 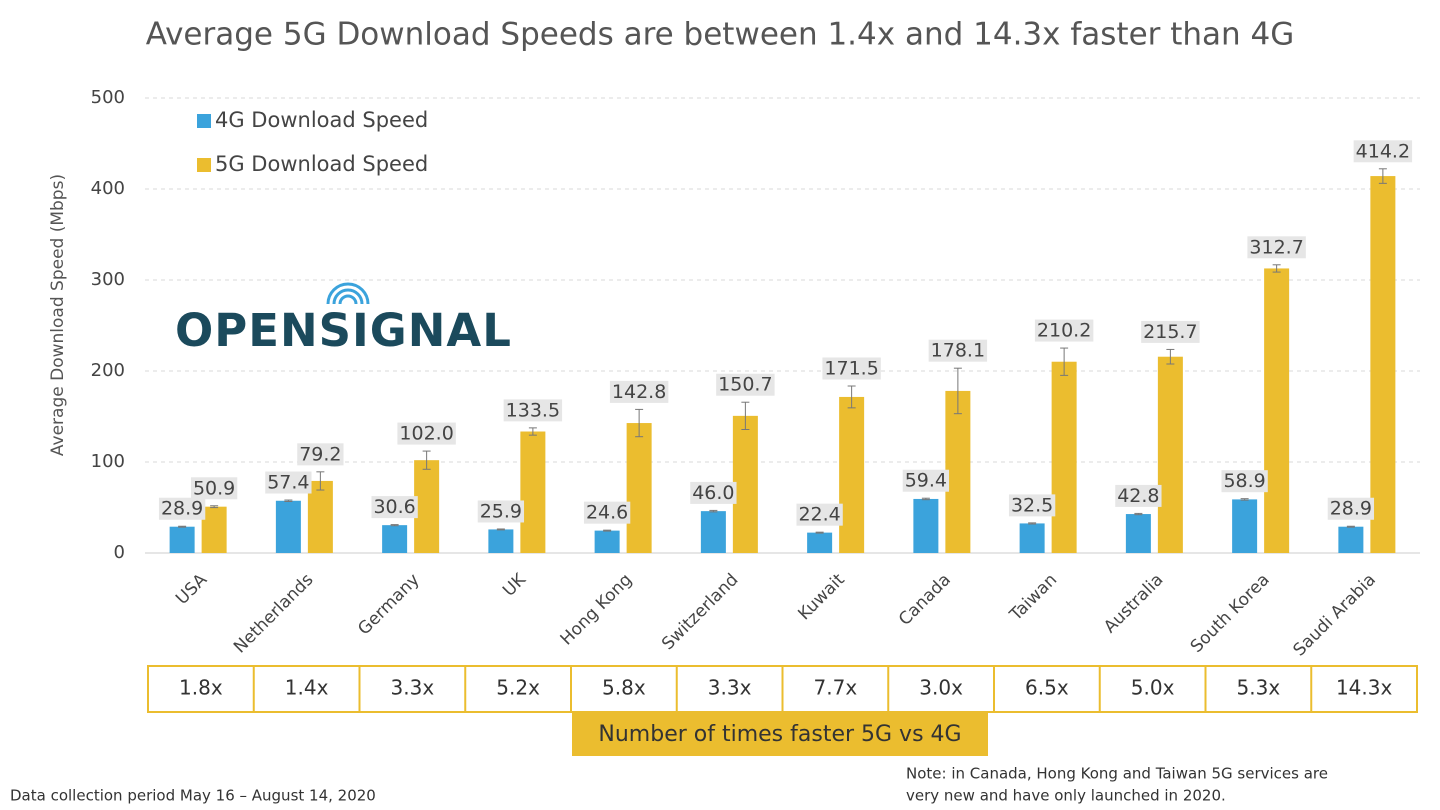 I want to click on y-axis-label: Average Download Speed (Mbps), so click(x=58, y=315).